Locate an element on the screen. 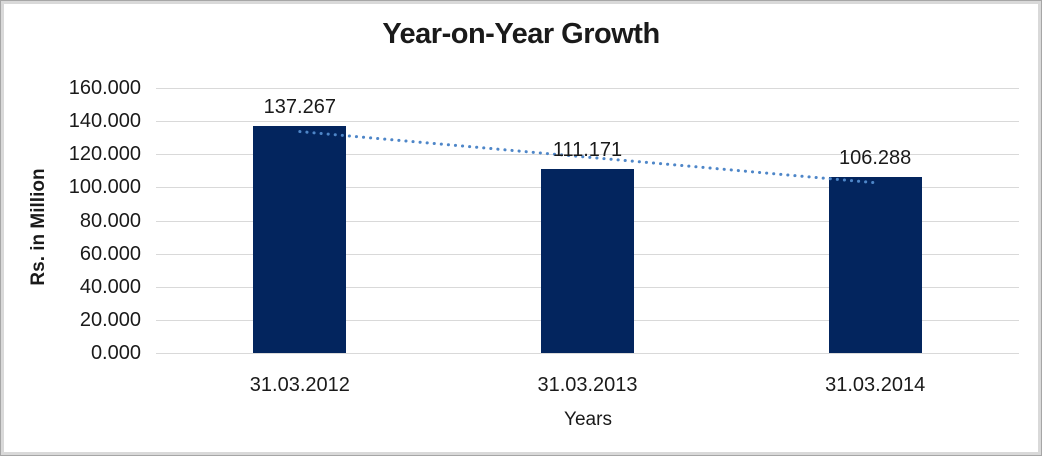  y-tick-label: 60.000 is located at coordinates (110, 253).